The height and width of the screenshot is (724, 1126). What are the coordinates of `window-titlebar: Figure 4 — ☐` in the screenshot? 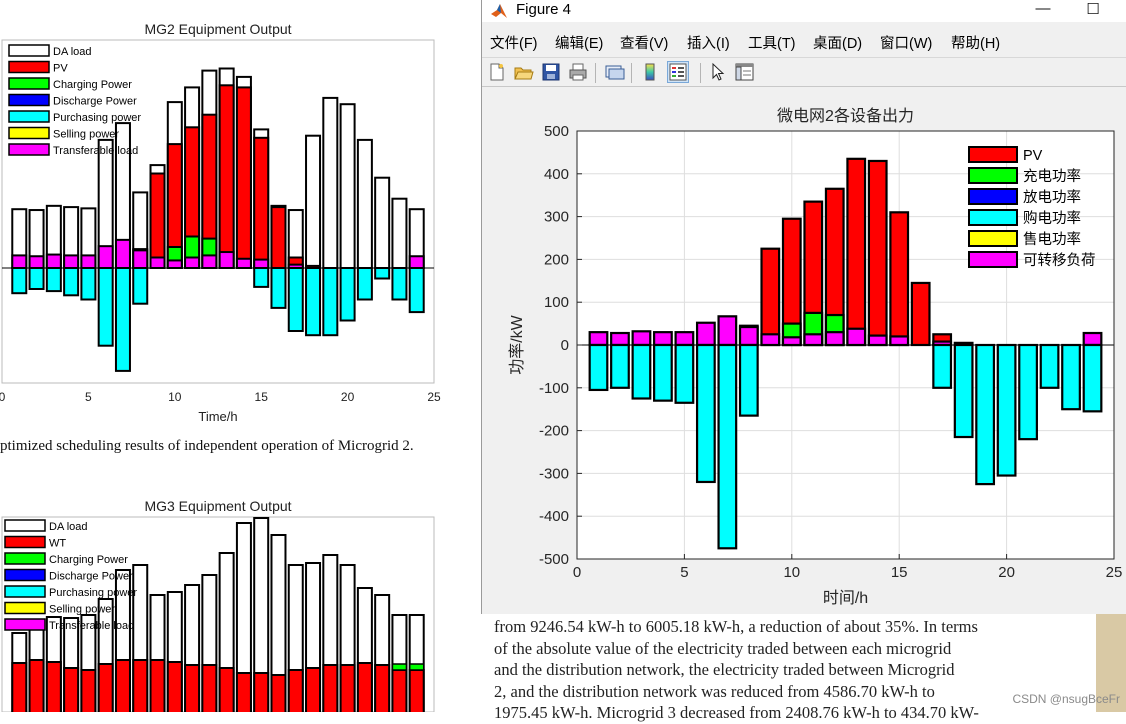 It's located at (804, 11).